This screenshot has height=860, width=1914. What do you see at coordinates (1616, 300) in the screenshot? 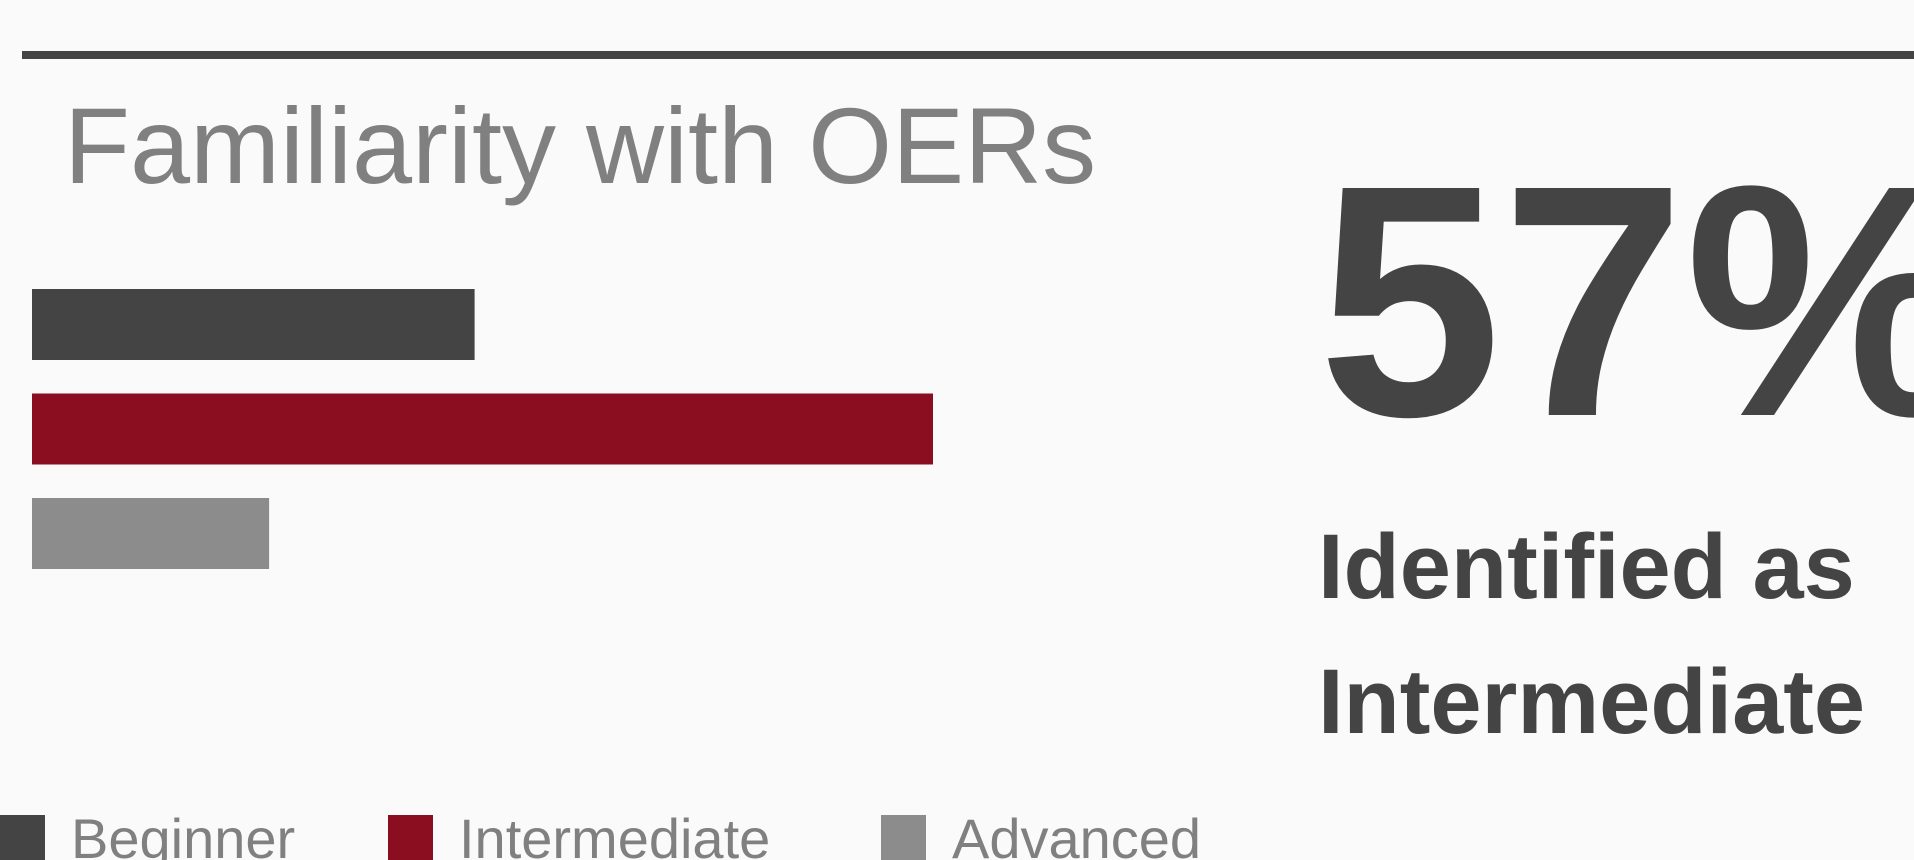
I see `callout-value: 57%` at bounding box center [1616, 300].